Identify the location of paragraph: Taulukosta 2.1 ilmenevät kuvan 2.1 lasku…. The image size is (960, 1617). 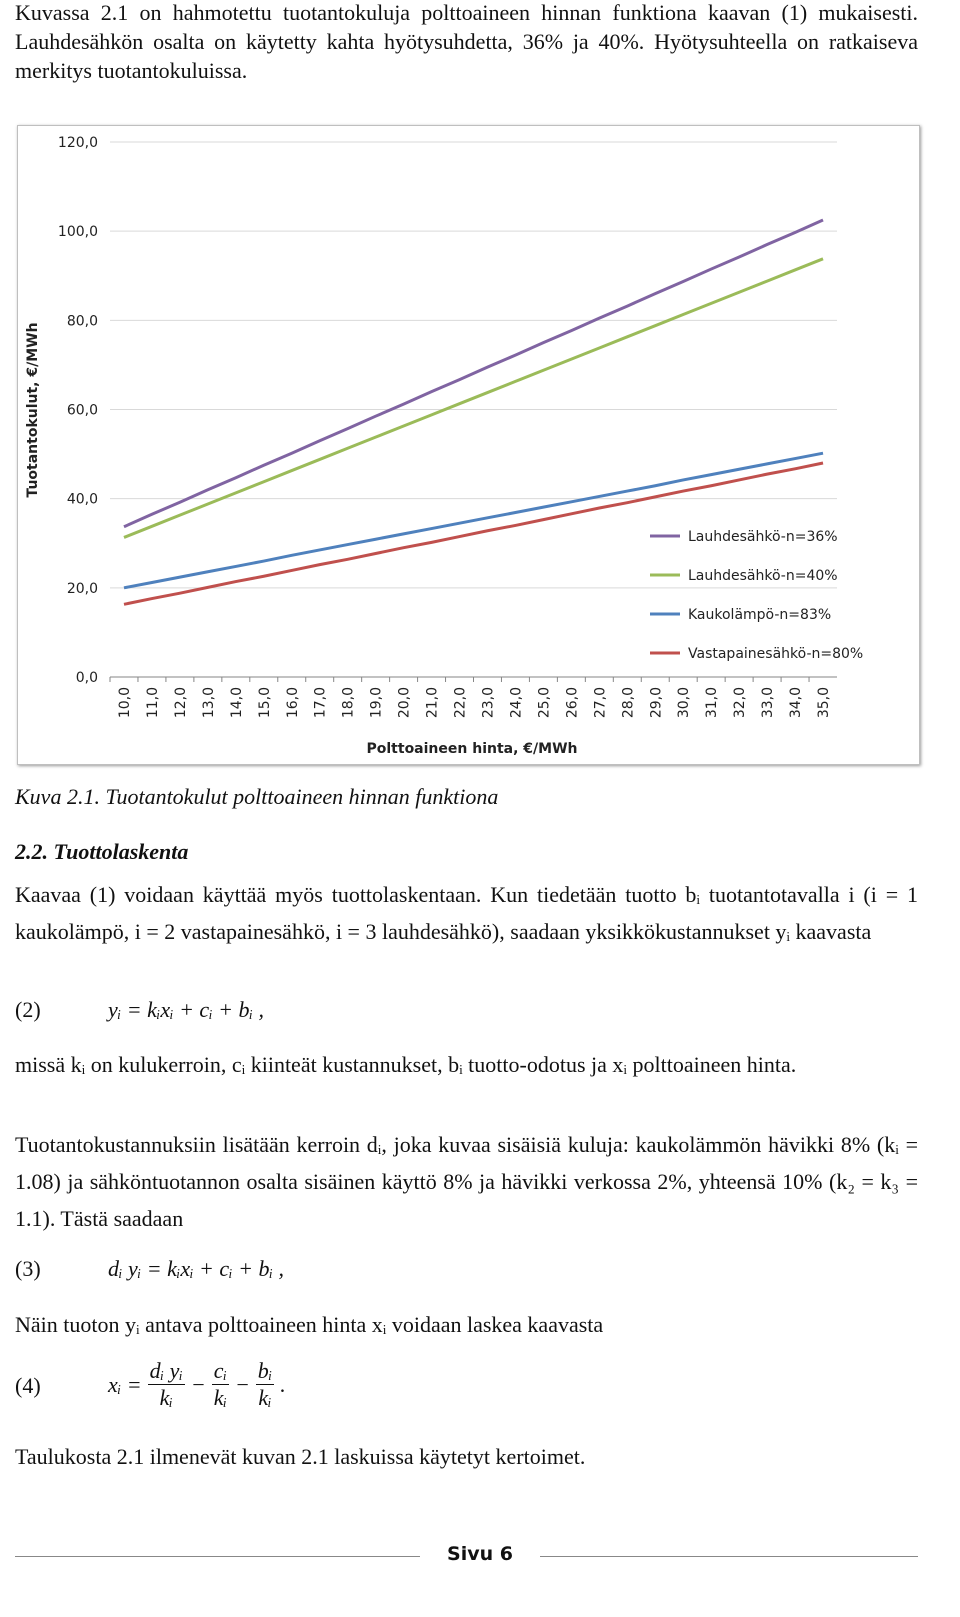
(300, 1456).